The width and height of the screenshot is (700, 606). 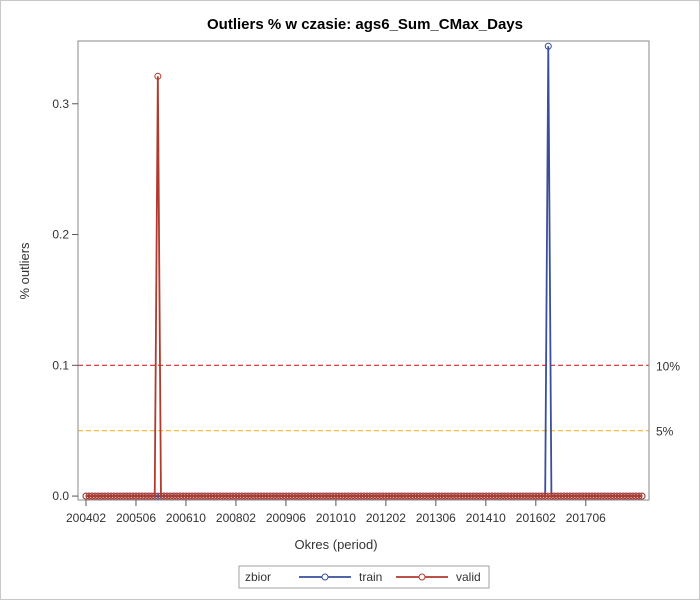 I want to click on x-tick-label: 201706, so click(x=586, y=518).